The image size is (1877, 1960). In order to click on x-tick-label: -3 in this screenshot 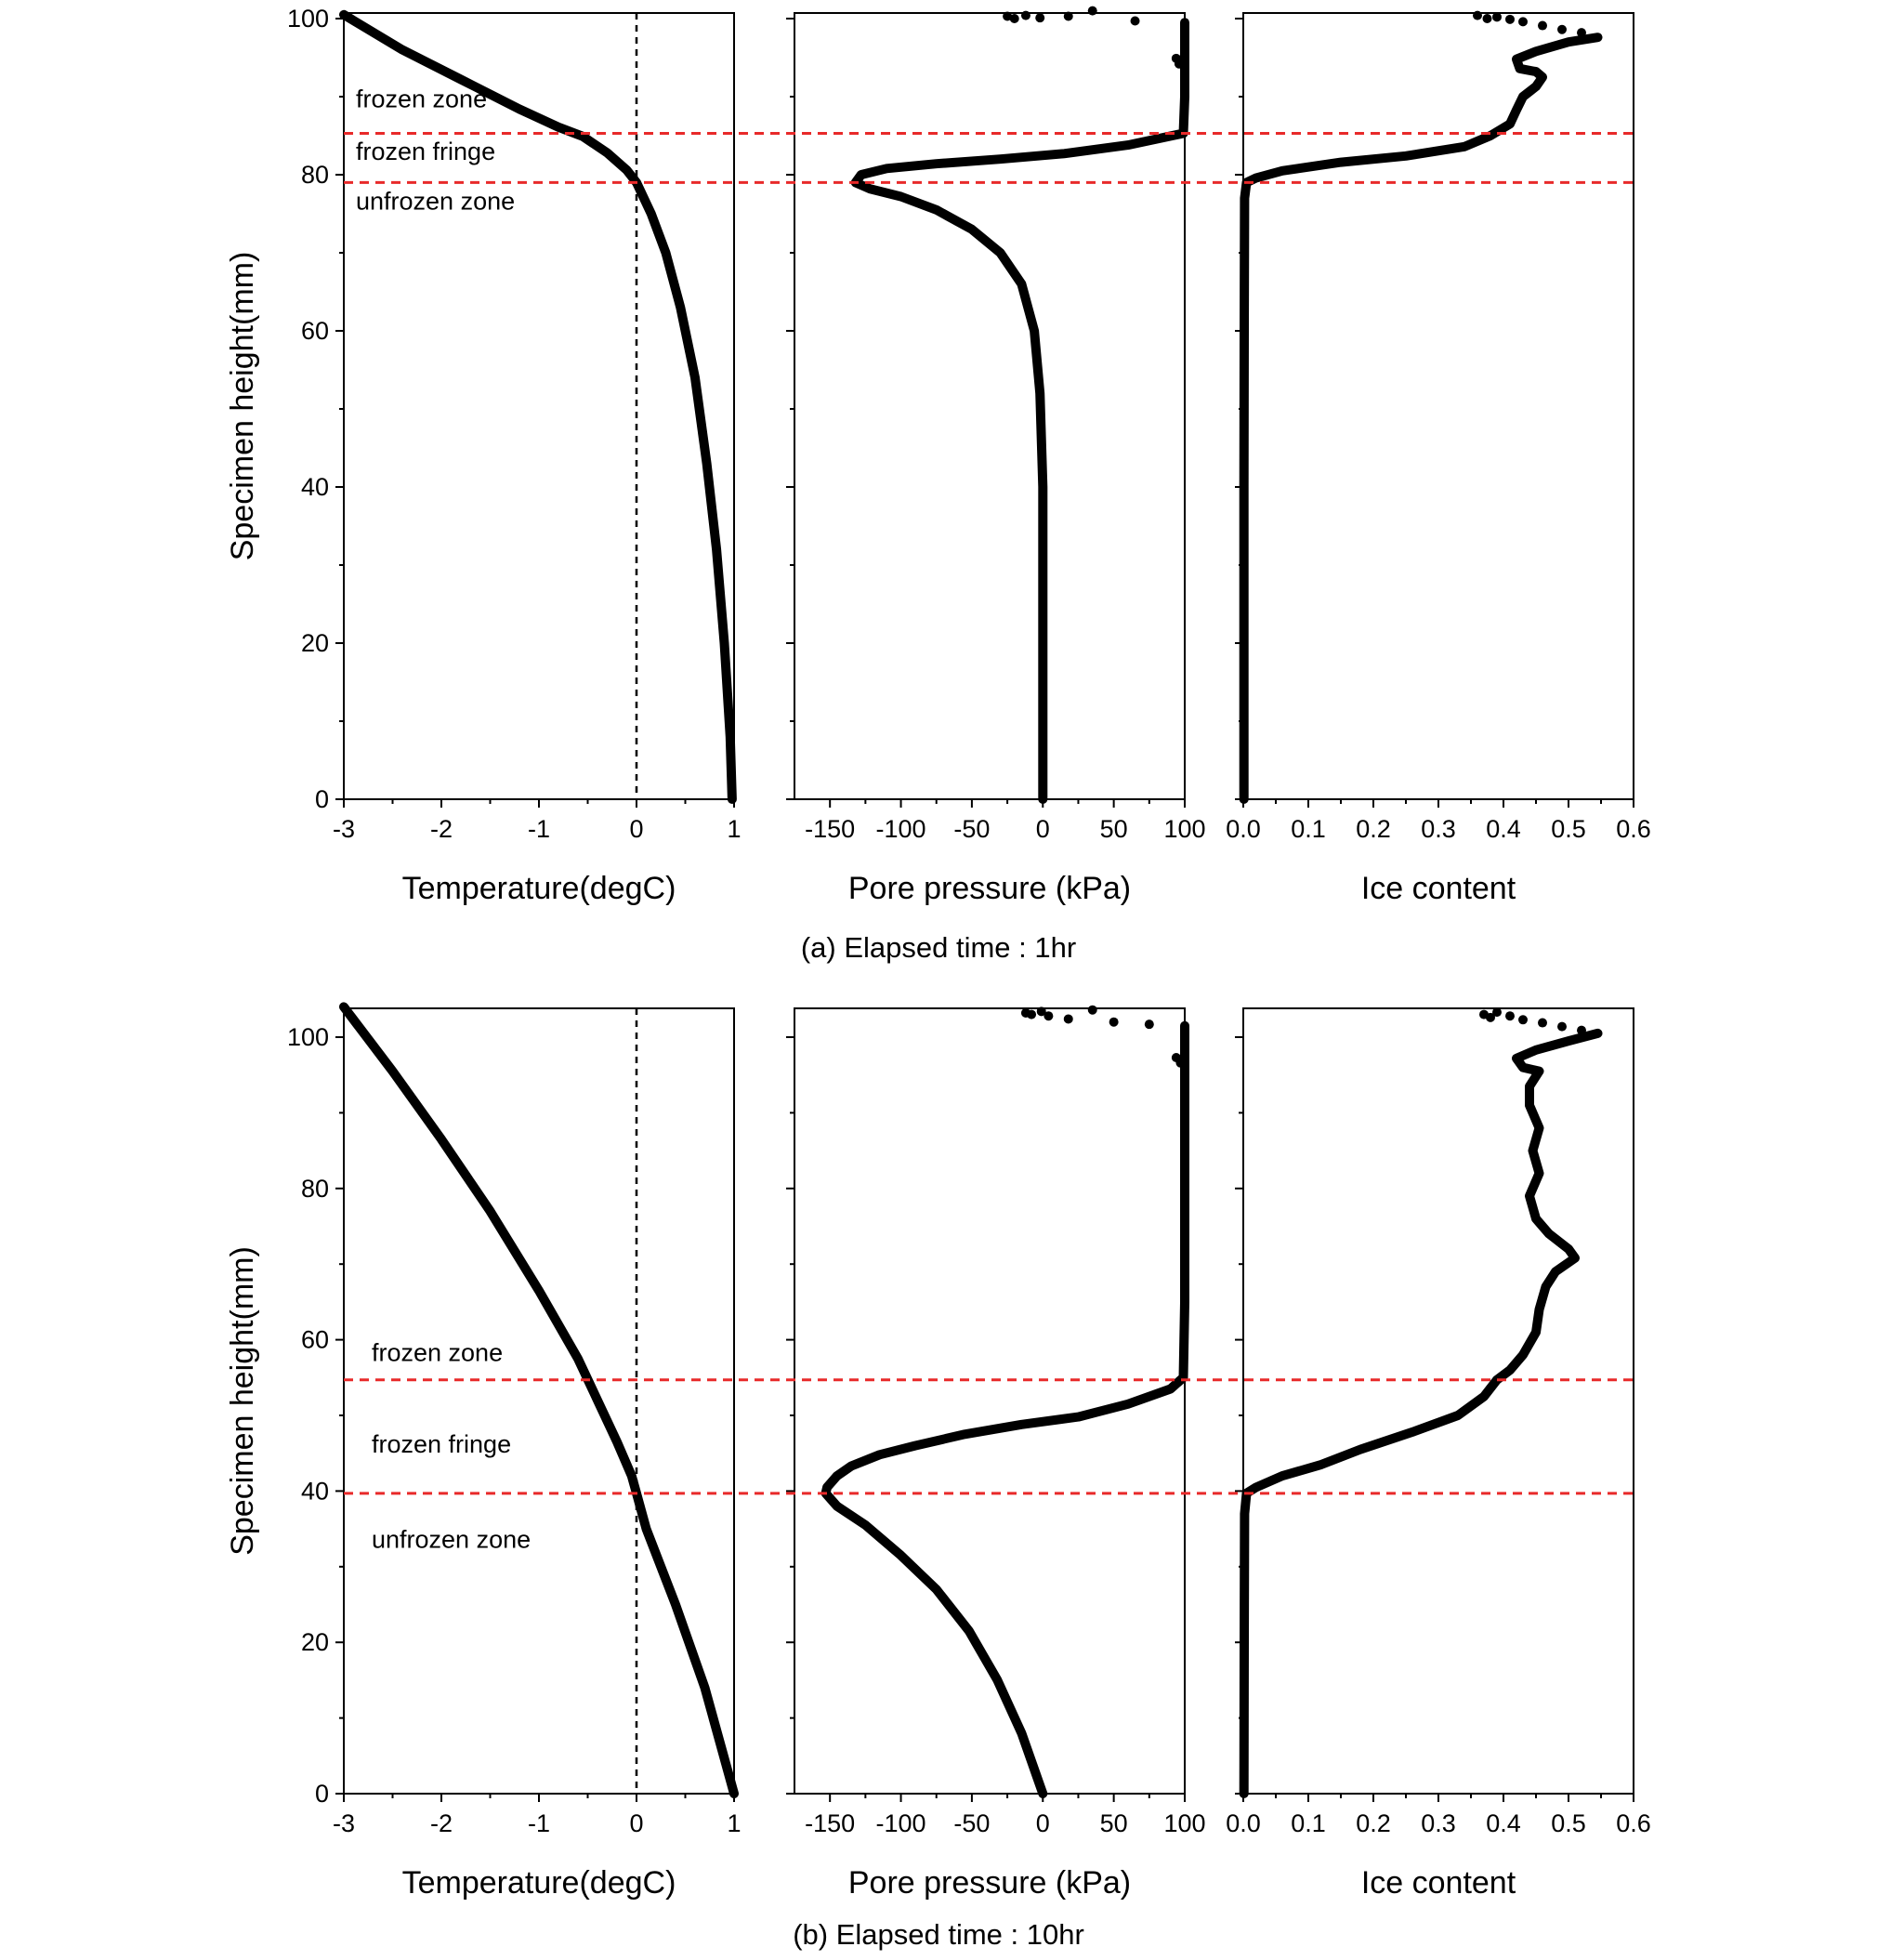, I will do `click(344, 829)`.